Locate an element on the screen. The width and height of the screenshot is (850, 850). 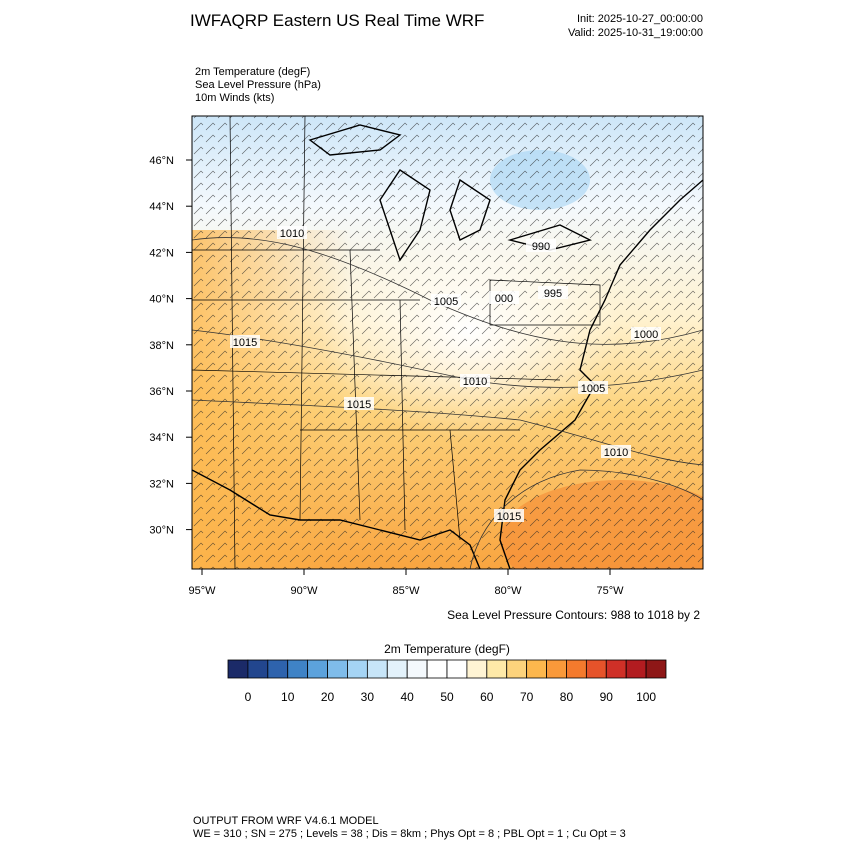
footer-line: OUTPUT FROM WRF V4.6.1 MODEL is located at coordinates (286, 821).